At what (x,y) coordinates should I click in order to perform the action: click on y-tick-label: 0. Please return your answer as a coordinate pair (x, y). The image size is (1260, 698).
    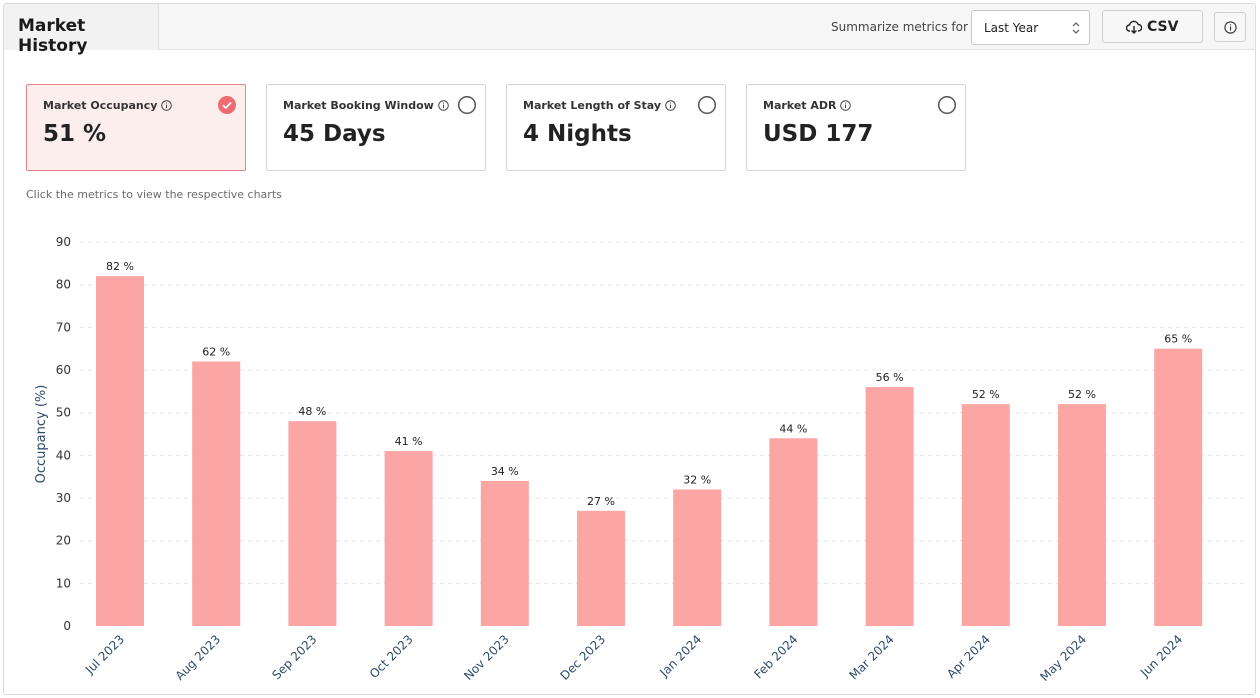
    Looking at the image, I should click on (67, 626).